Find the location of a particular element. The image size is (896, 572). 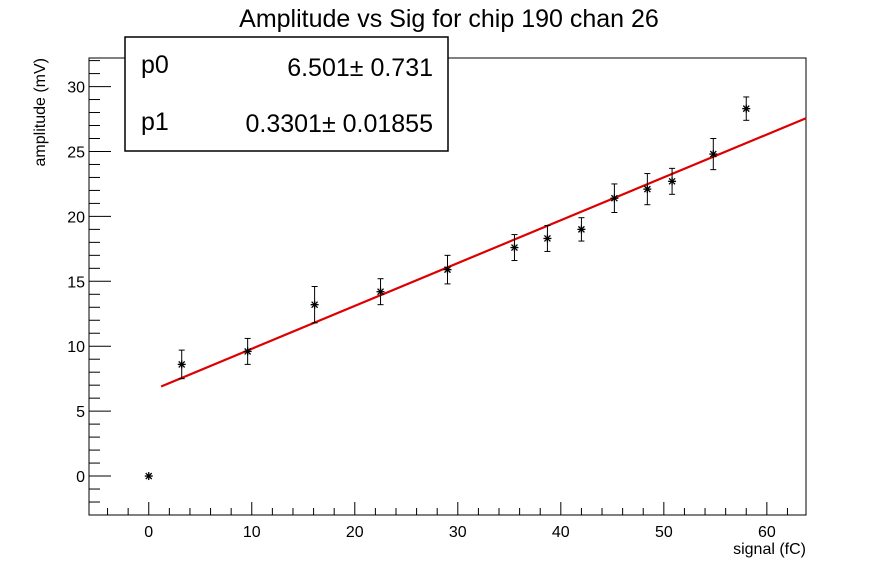

stat-p1-val: 0.3301 is located at coordinates (283, 124).